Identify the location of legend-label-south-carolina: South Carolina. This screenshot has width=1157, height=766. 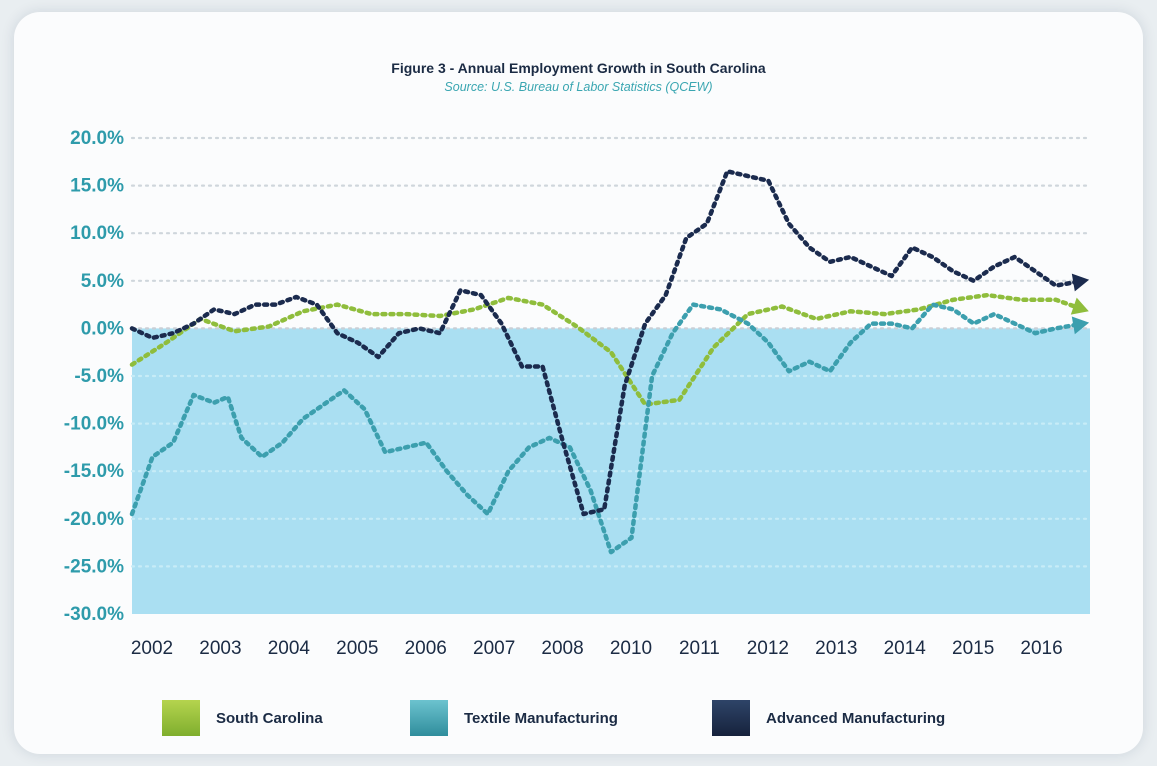
(269, 718).